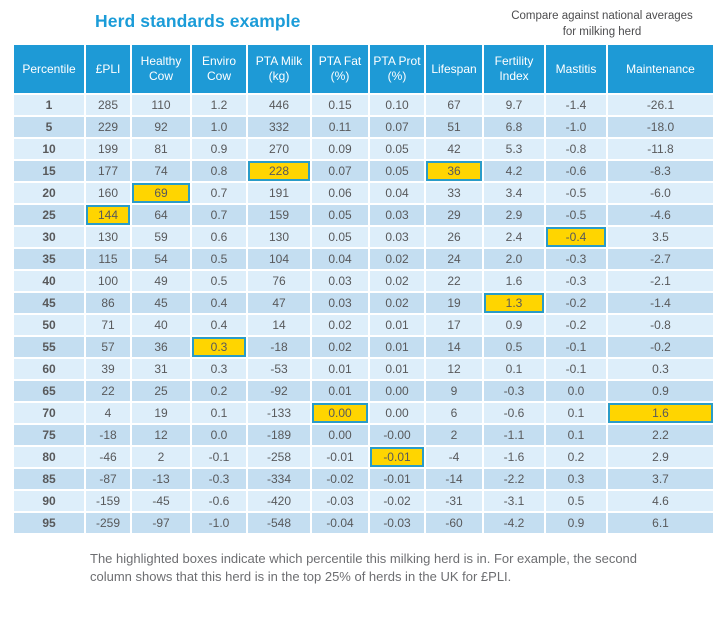  What do you see at coordinates (279, 215) in the screenshot?
I see `data-cell: 159` at bounding box center [279, 215].